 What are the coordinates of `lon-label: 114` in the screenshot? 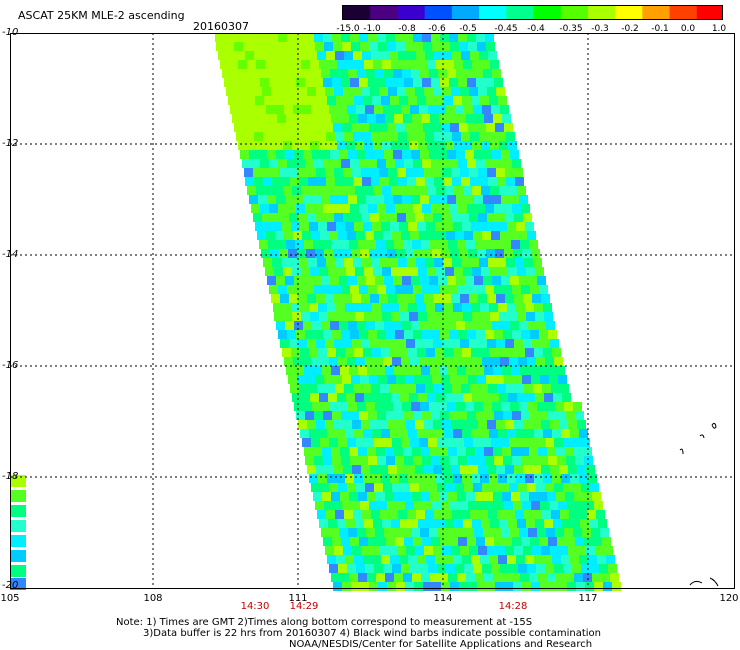 It's located at (443, 598).